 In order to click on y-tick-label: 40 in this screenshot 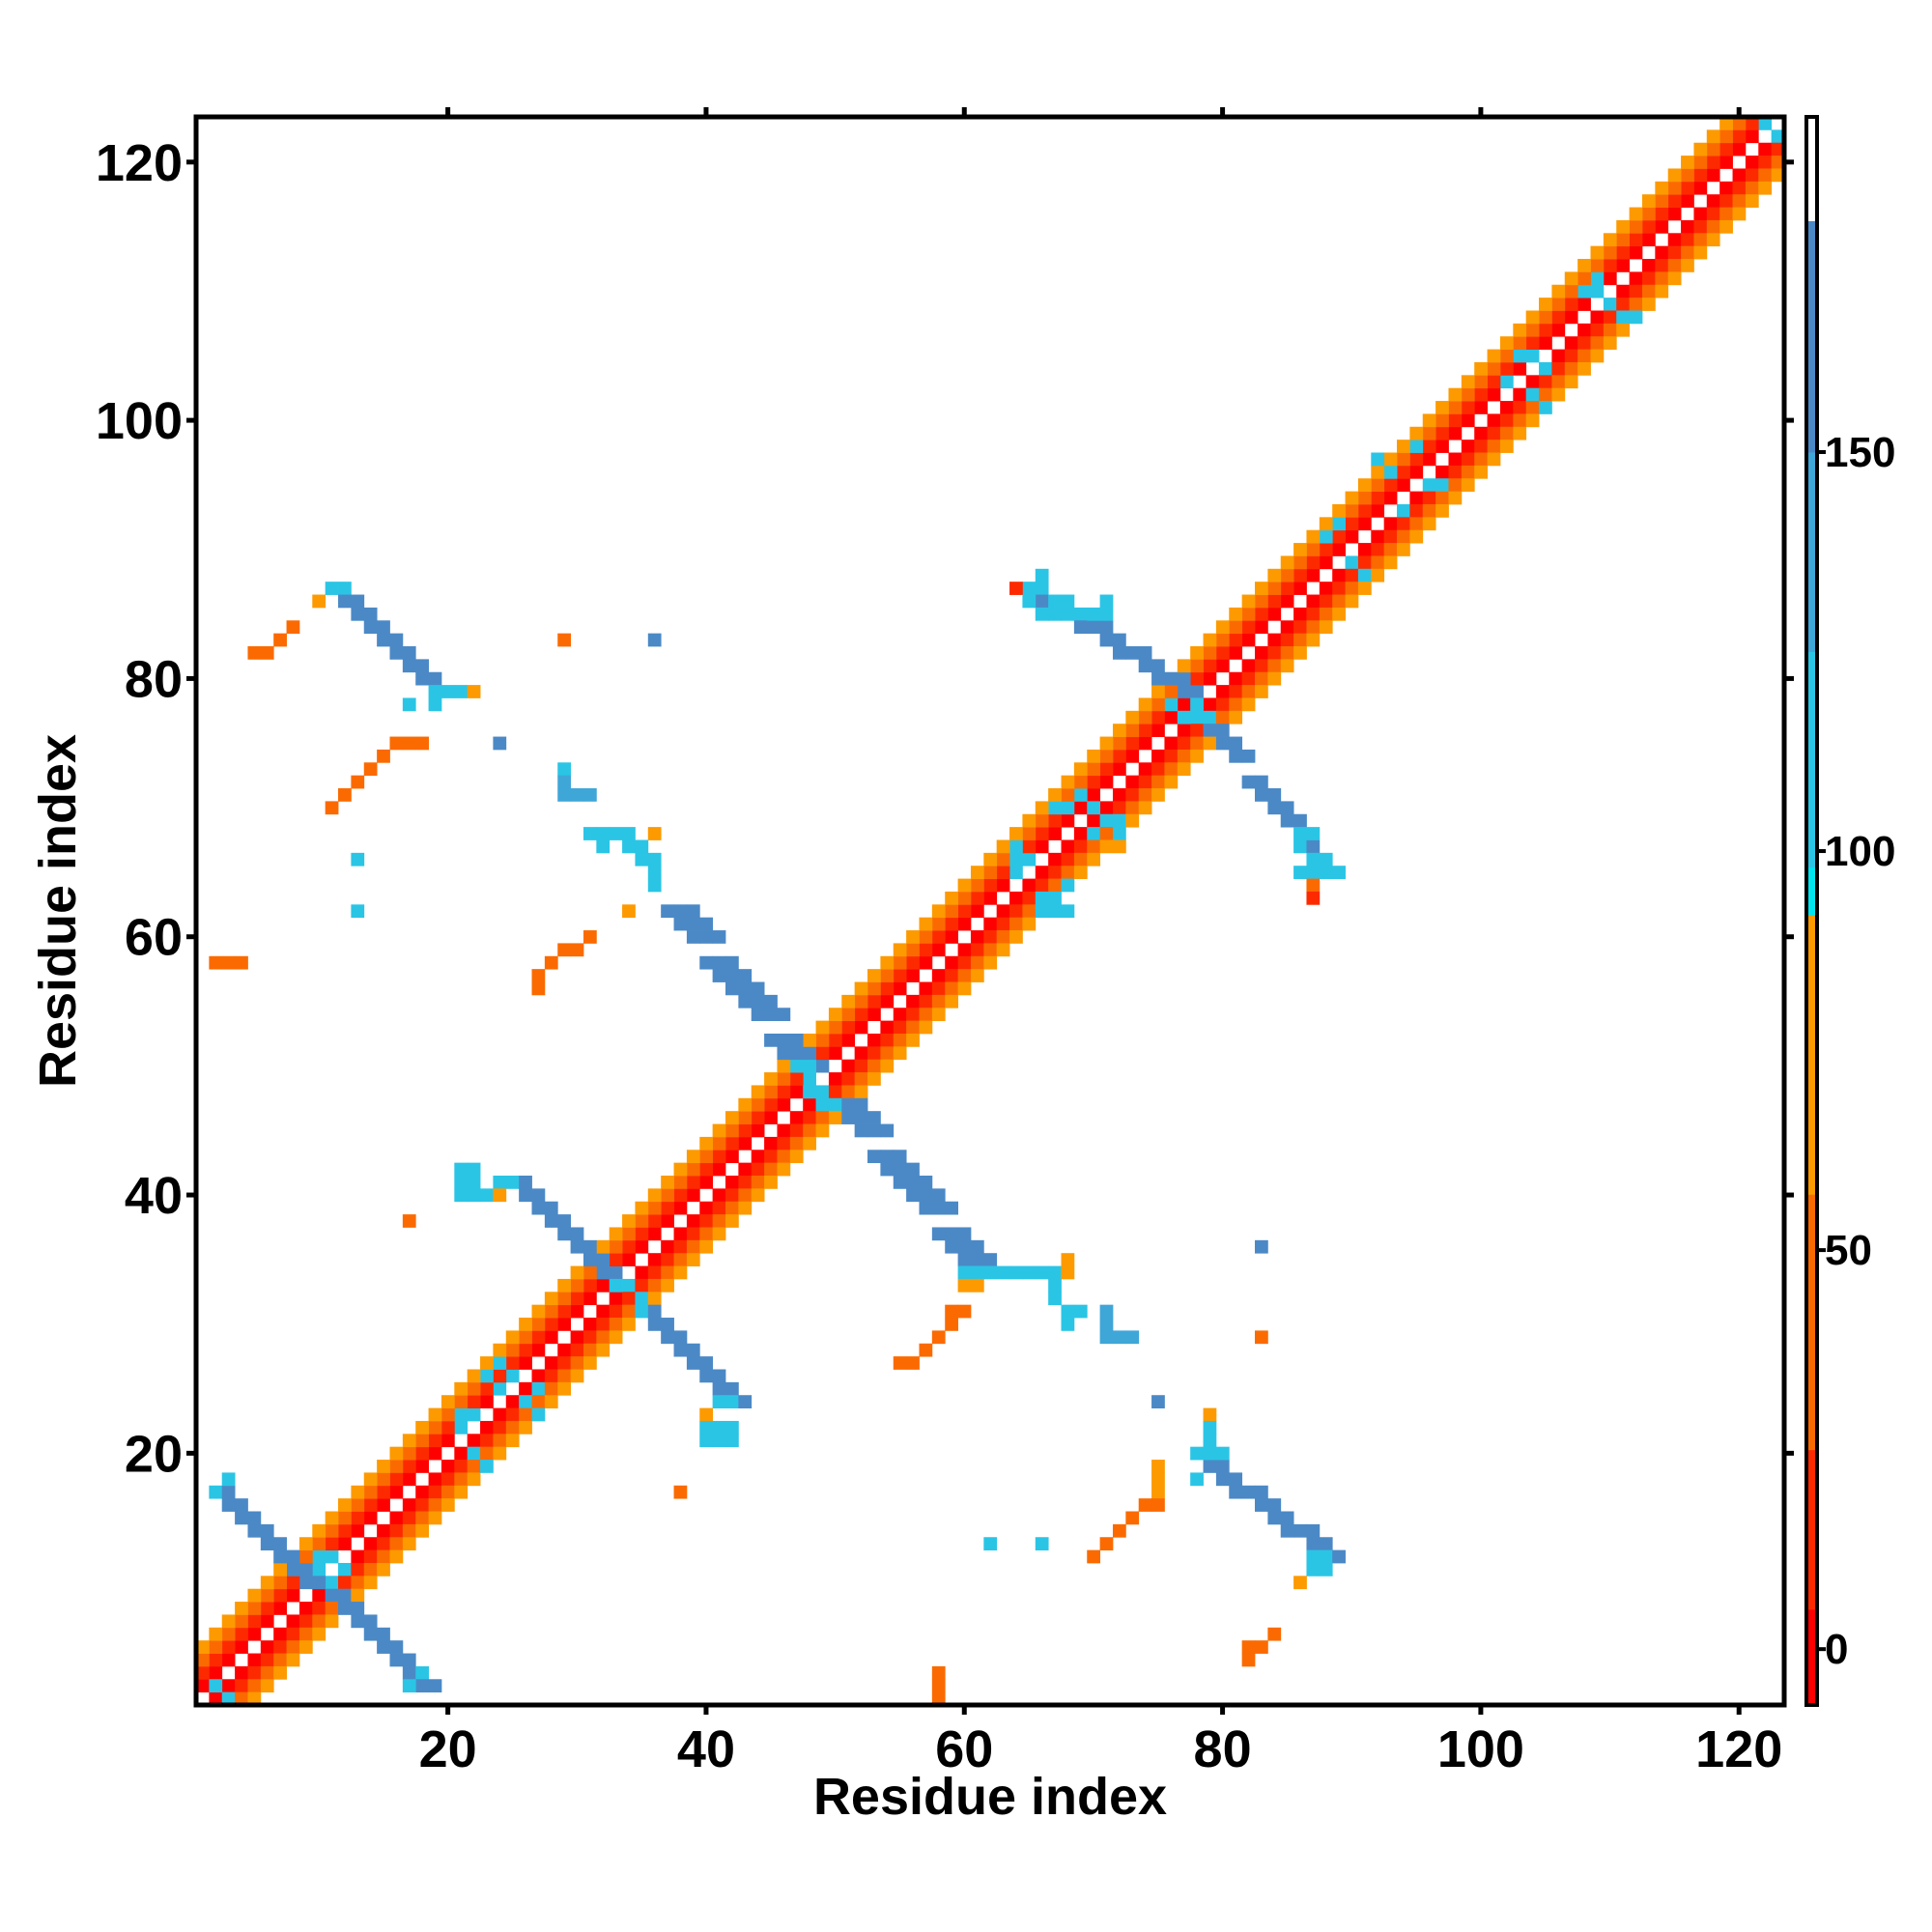, I will do `click(154, 1196)`.